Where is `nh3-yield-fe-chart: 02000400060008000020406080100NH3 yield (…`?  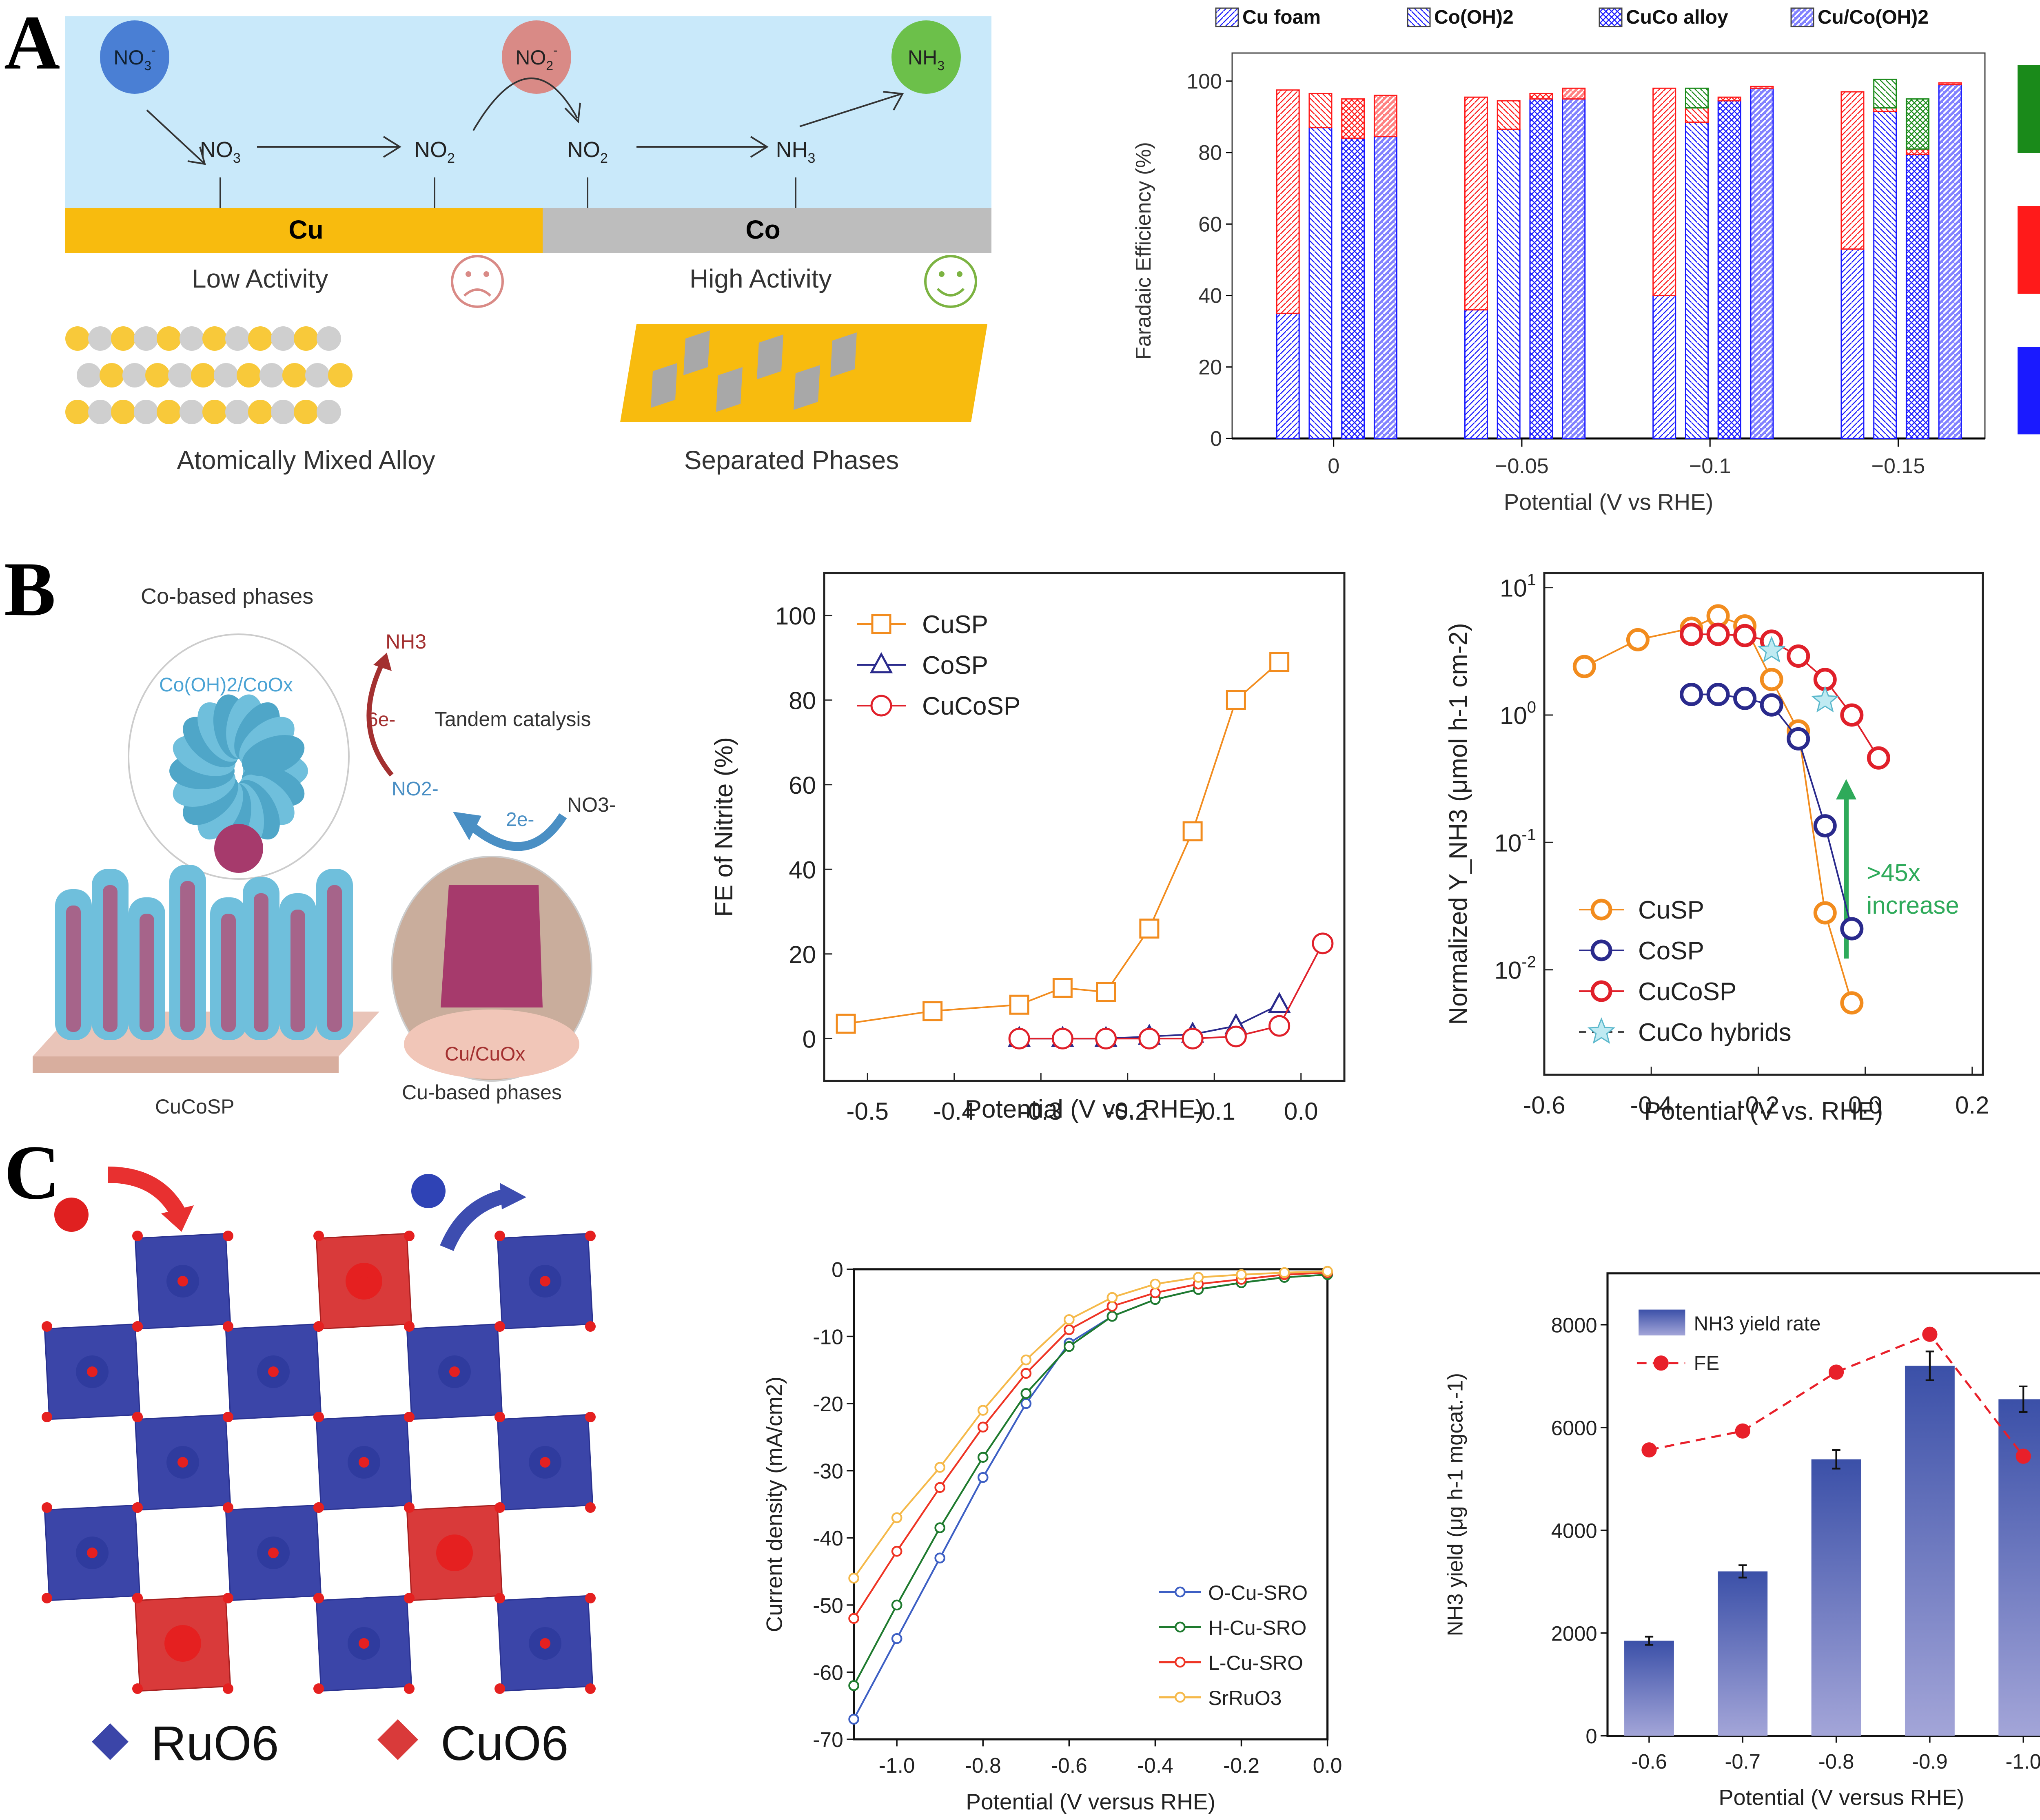 nh3-yield-fe-chart: 02000400060008000020406080100NH3 yield (… is located at coordinates (1742, 1541).